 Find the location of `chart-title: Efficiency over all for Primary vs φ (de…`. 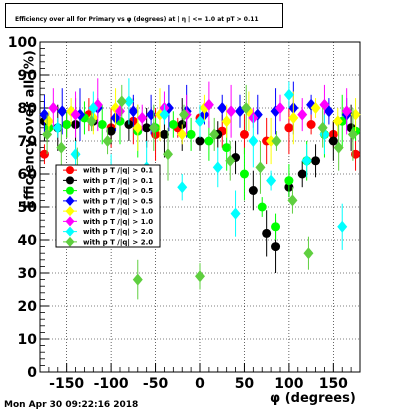

chart-title: Efficiency over all for Primary vs φ (de… is located at coordinates (137, 19).